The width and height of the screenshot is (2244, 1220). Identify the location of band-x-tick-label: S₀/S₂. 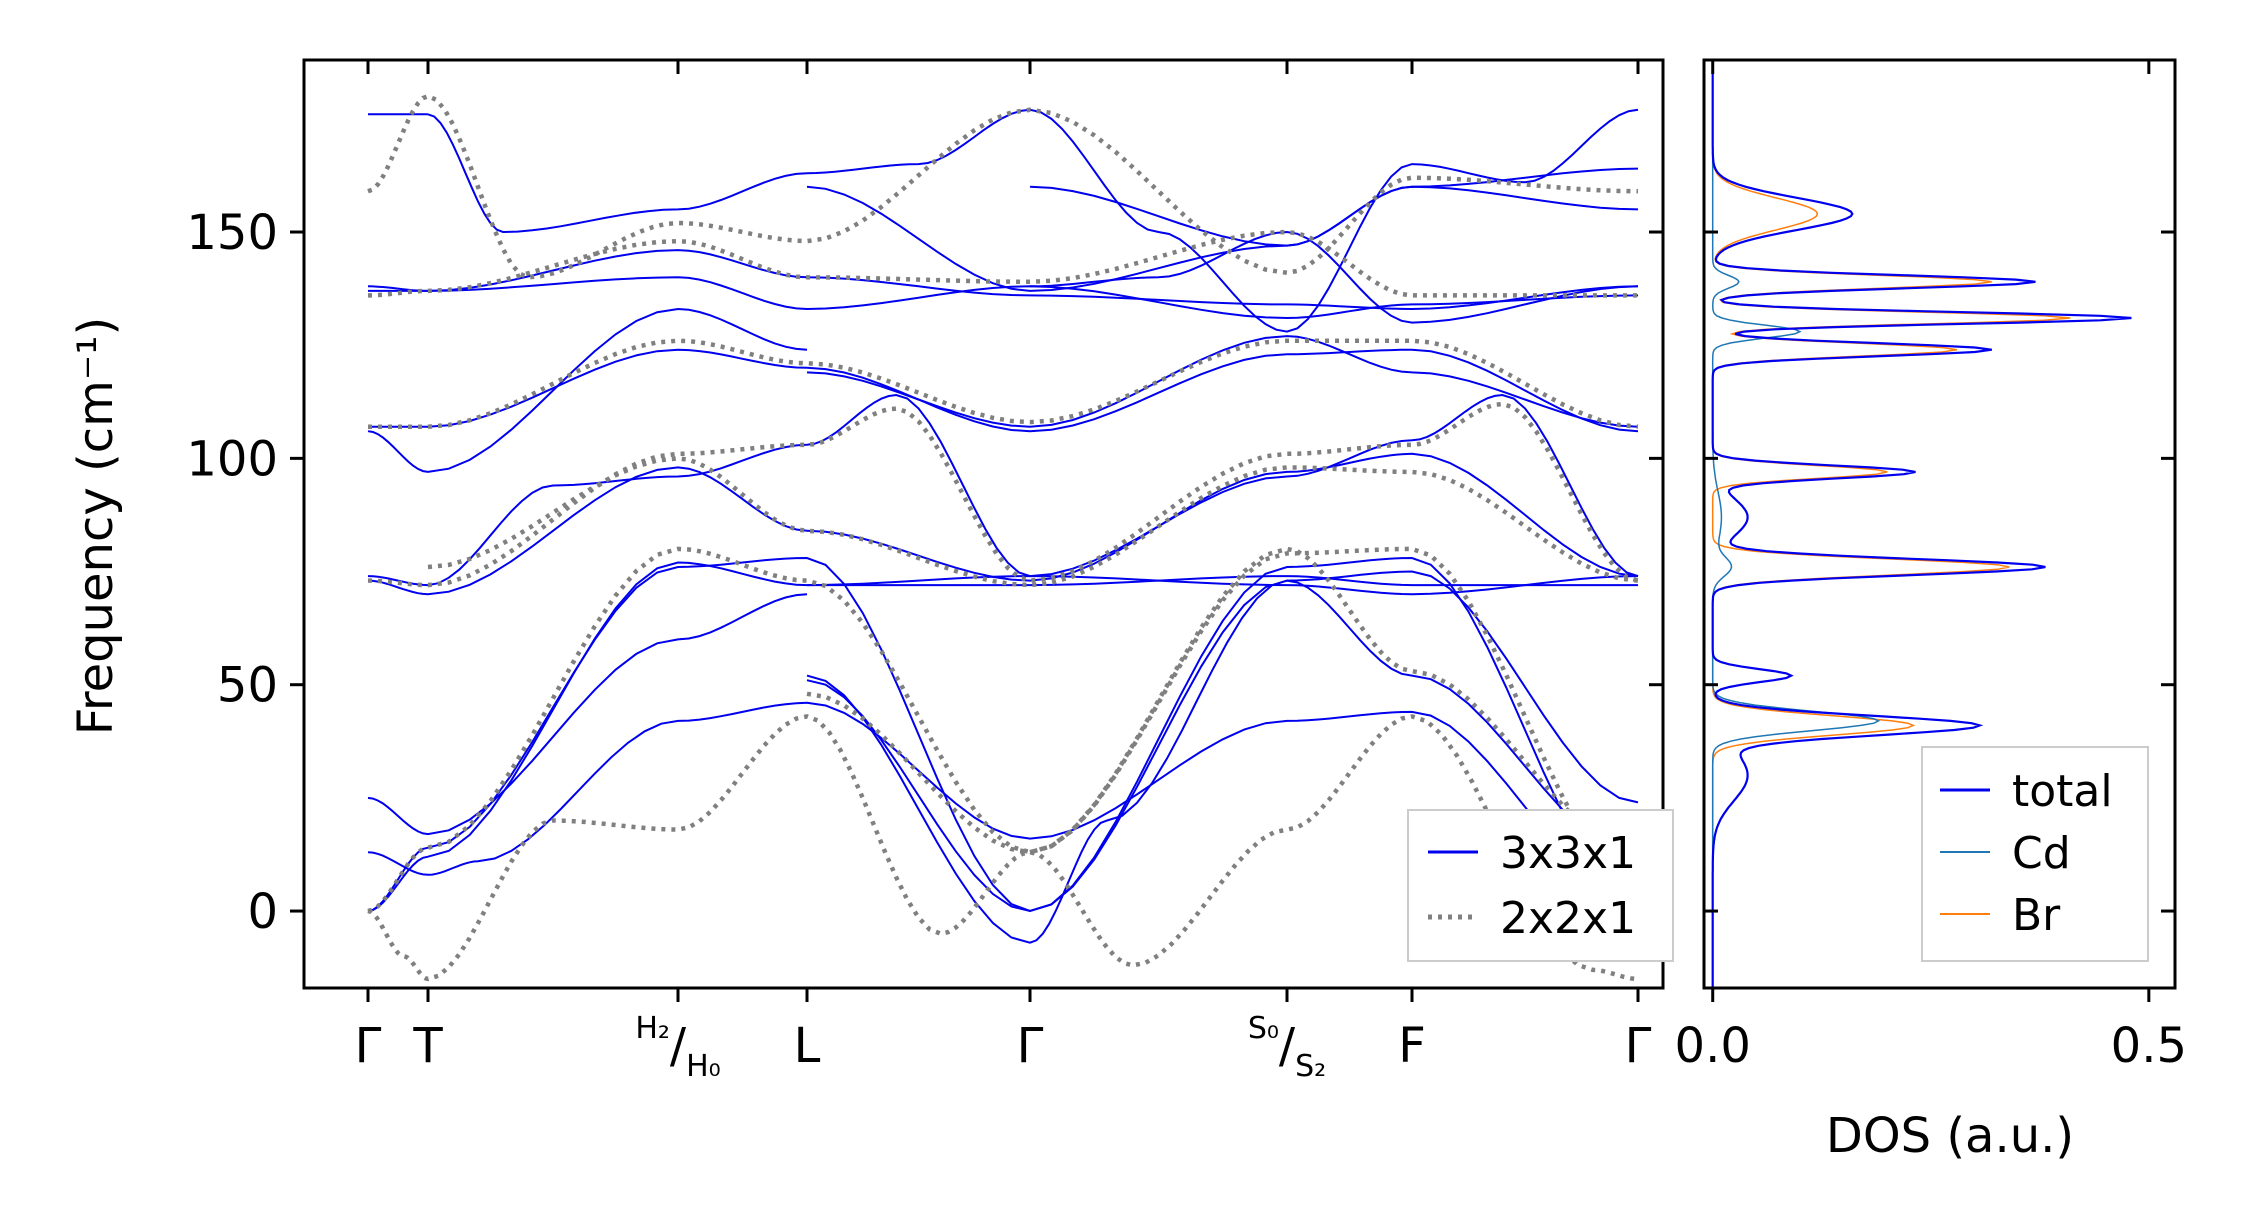
(1287, 1047).